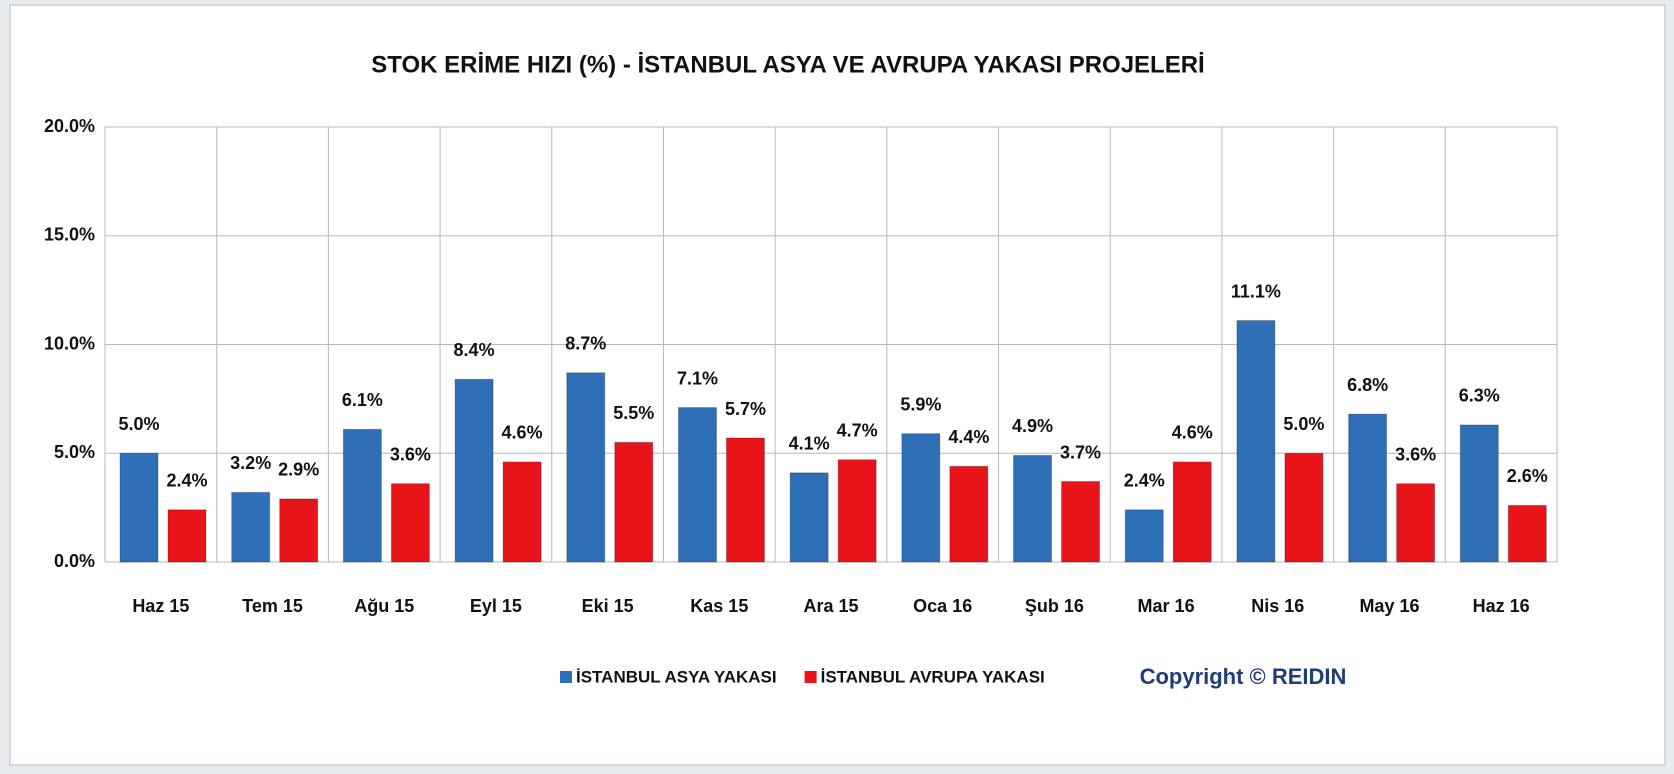 This screenshot has width=1674, height=774. Describe the element at coordinates (1054, 606) in the screenshot. I see `x-tick-label: Şub 16` at that location.